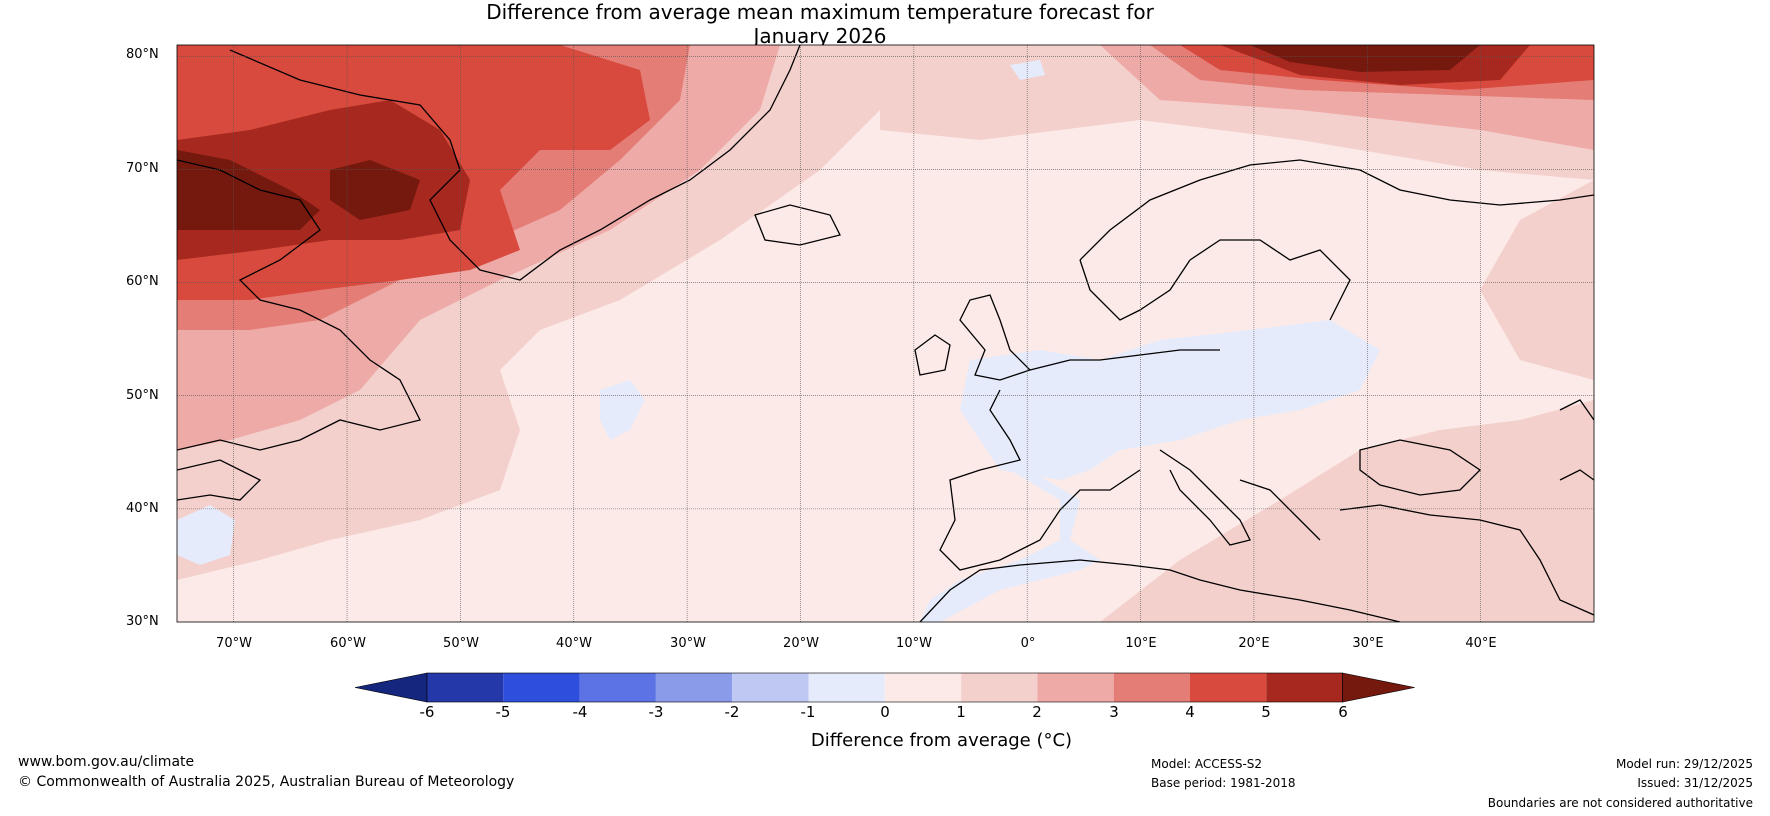 The width and height of the screenshot is (1770, 816). I want to click on lon-label-50w: 50°W, so click(461, 643).